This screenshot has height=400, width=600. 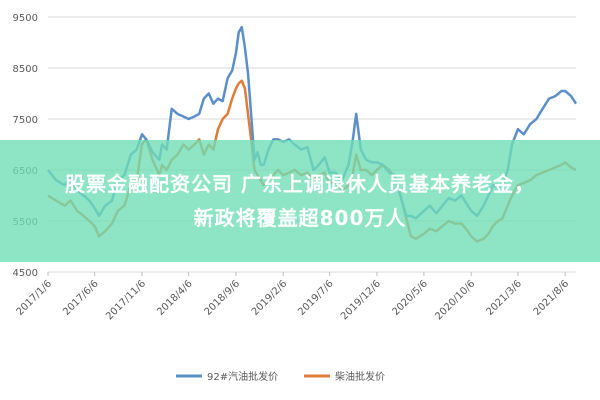 What do you see at coordinates (360, 376) in the screenshot?
I see `legend-label-diesel: 柴油批发价` at bounding box center [360, 376].